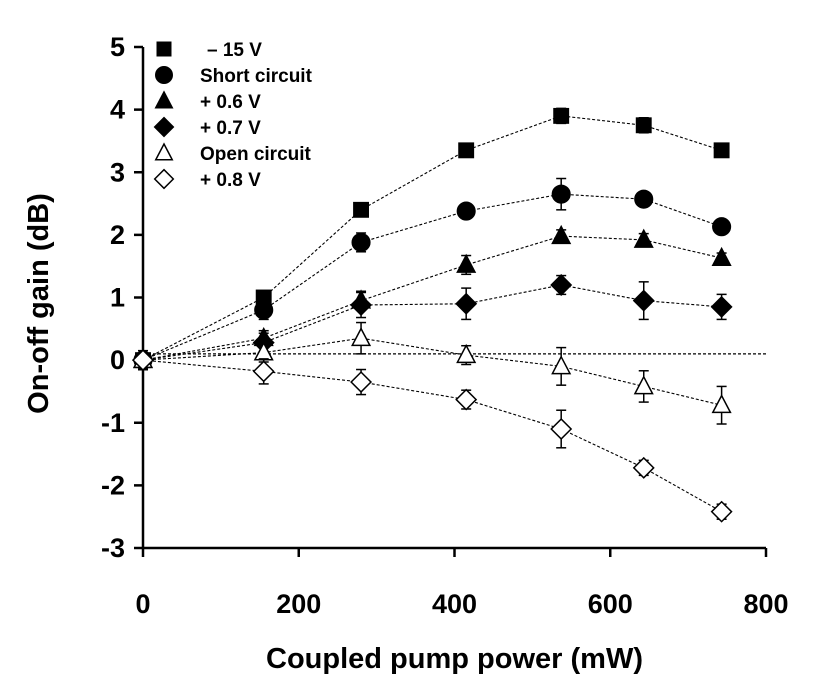  What do you see at coordinates (230, 102) in the screenshot?
I see `legend-label: + 0.6 V` at bounding box center [230, 102].